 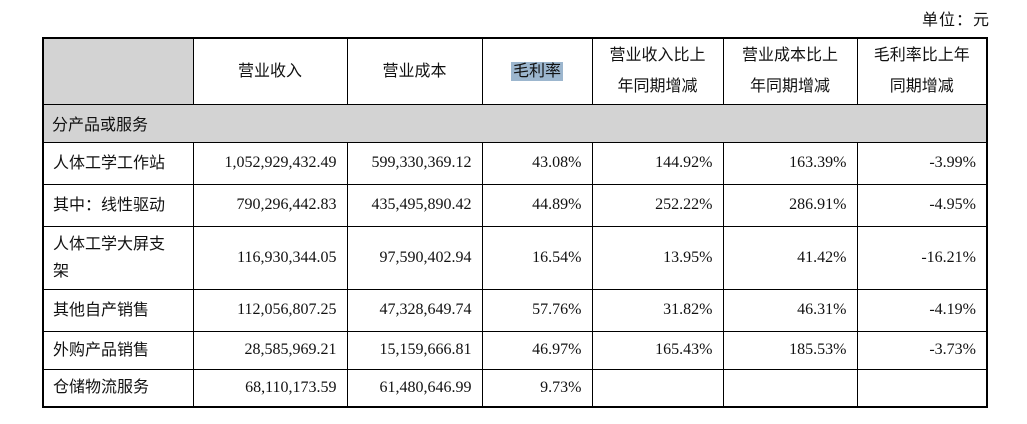 What do you see at coordinates (790, 163) in the screenshot?
I see `cell-cost-change: 163.39%` at bounding box center [790, 163].